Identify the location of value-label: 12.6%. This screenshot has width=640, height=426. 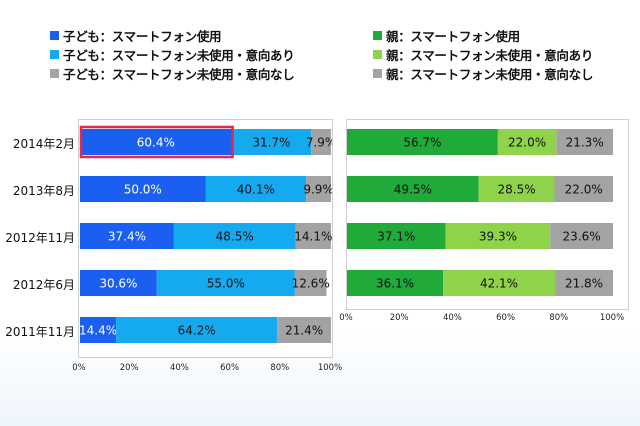
(311, 284).